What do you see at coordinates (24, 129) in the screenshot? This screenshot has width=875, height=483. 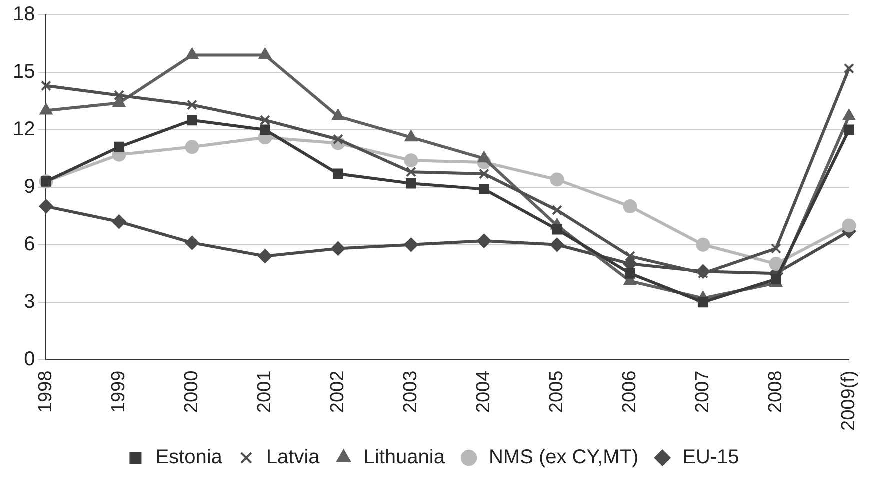 I see `y-tick-label: 12` at bounding box center [24, 129].